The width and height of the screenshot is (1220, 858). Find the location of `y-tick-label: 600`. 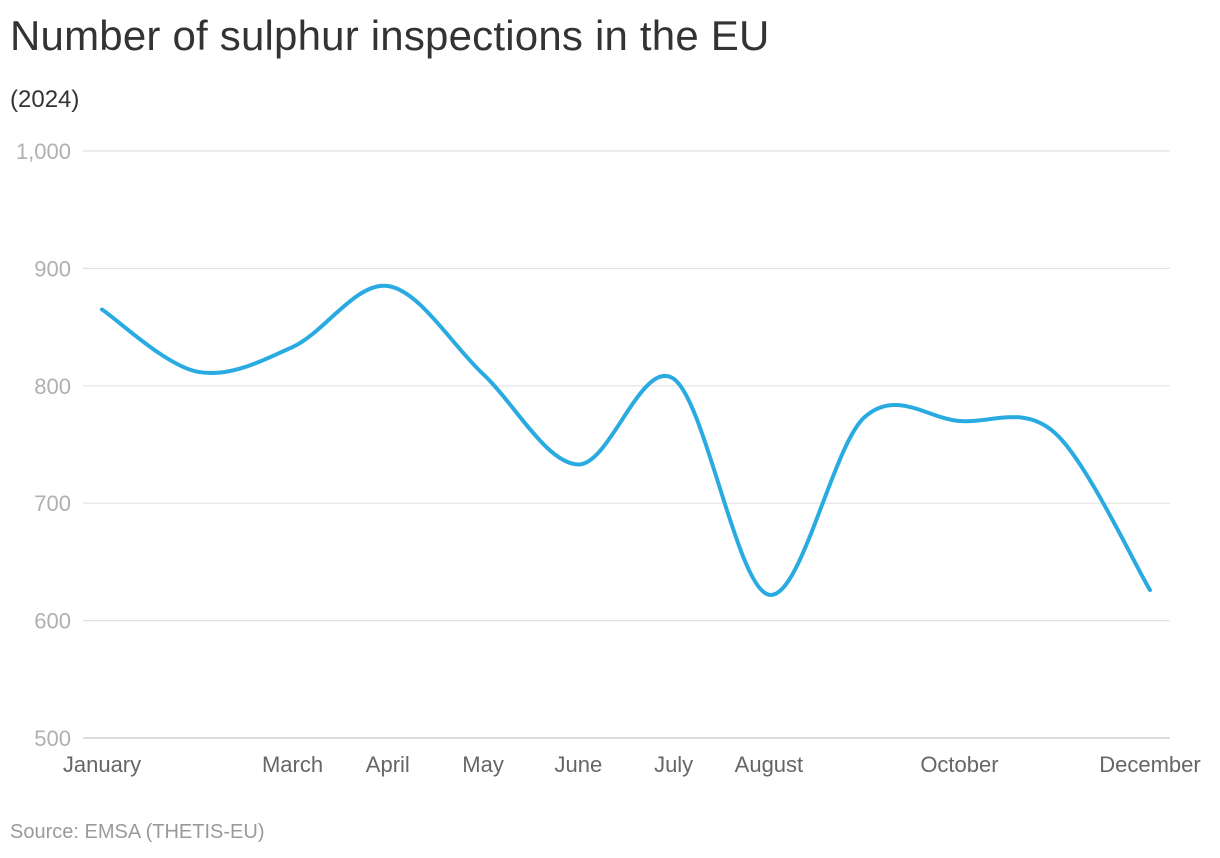

y-tick-label: 600 is located at coordinates (52, 621).